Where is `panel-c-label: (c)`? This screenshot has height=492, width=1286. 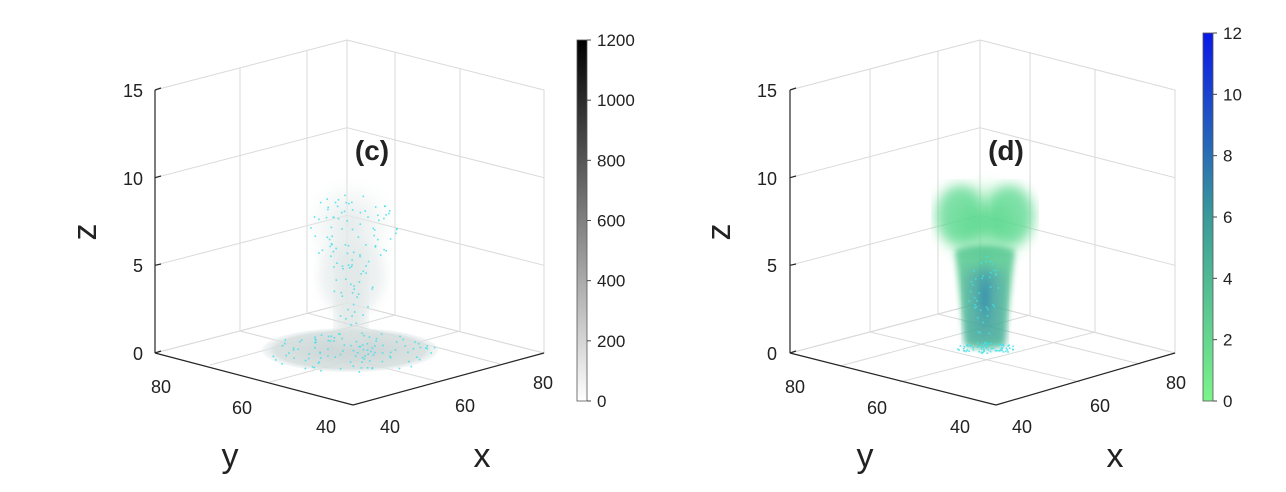
panel-c-label: (c) is located at coordinates (372, 150).